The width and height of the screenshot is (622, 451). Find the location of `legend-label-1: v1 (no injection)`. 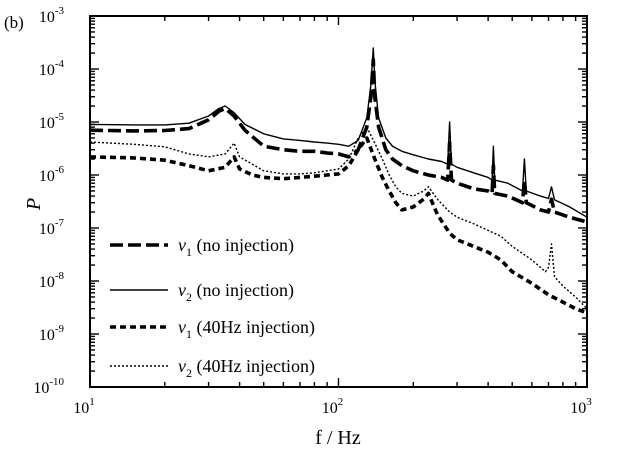

legend-label-1: v1 (no injection) is located at coordinates (236, 247).